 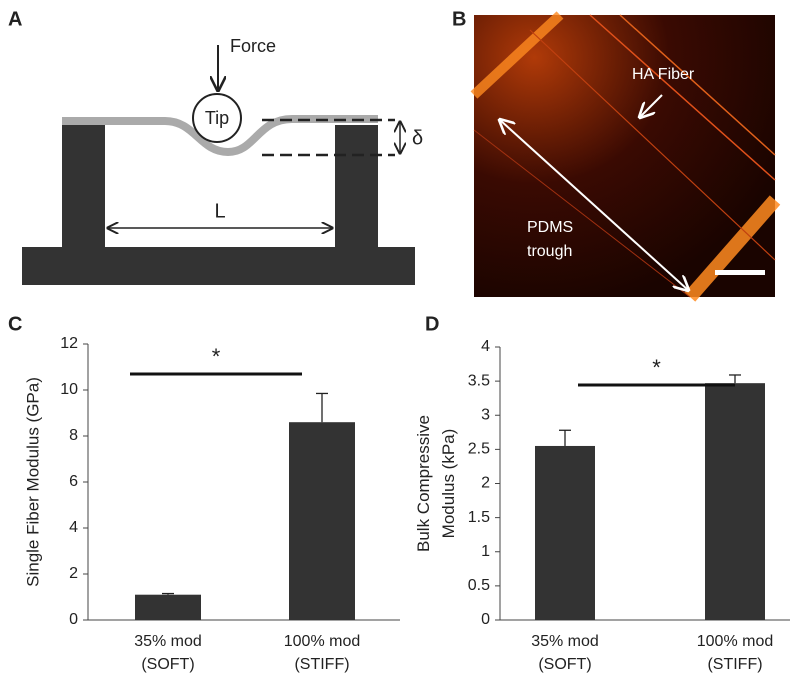 What do you see at coordinates (32, 482) in the screenshot?
I see `y-axis-label: Single Fiber Modulus (GPa)` at bounding box center [32, 482].